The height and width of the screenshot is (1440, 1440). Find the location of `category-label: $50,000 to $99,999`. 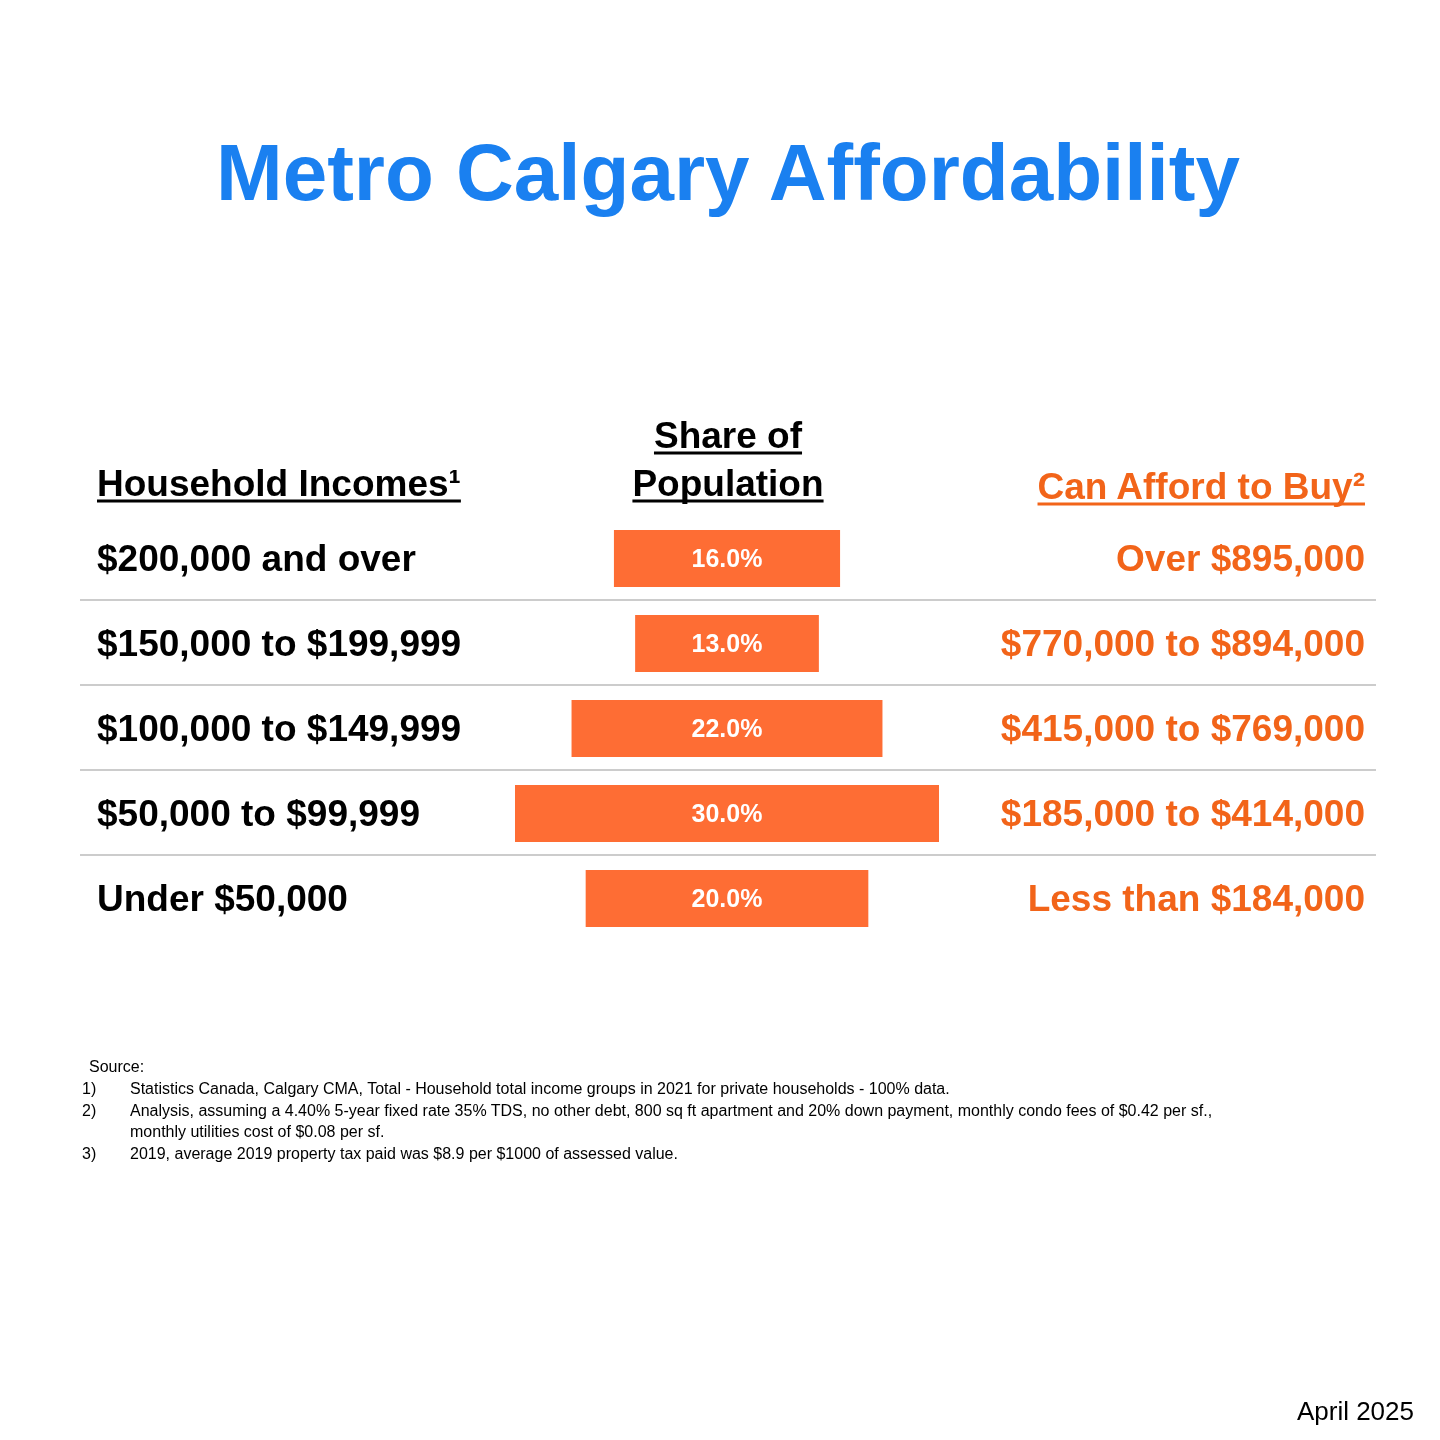

category-label: $50,000 to $99,999 is located at coordinates (258, 813).